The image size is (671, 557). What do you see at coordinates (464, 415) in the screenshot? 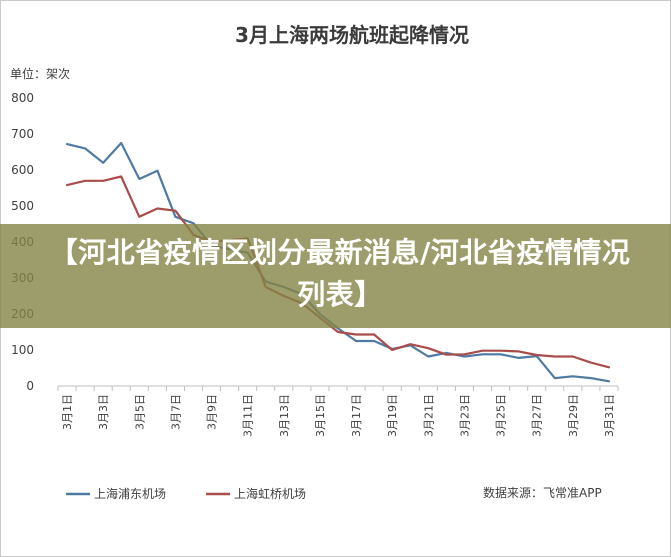
I see `x-tick-label: 3月23日` at bounding box center [464, 415].